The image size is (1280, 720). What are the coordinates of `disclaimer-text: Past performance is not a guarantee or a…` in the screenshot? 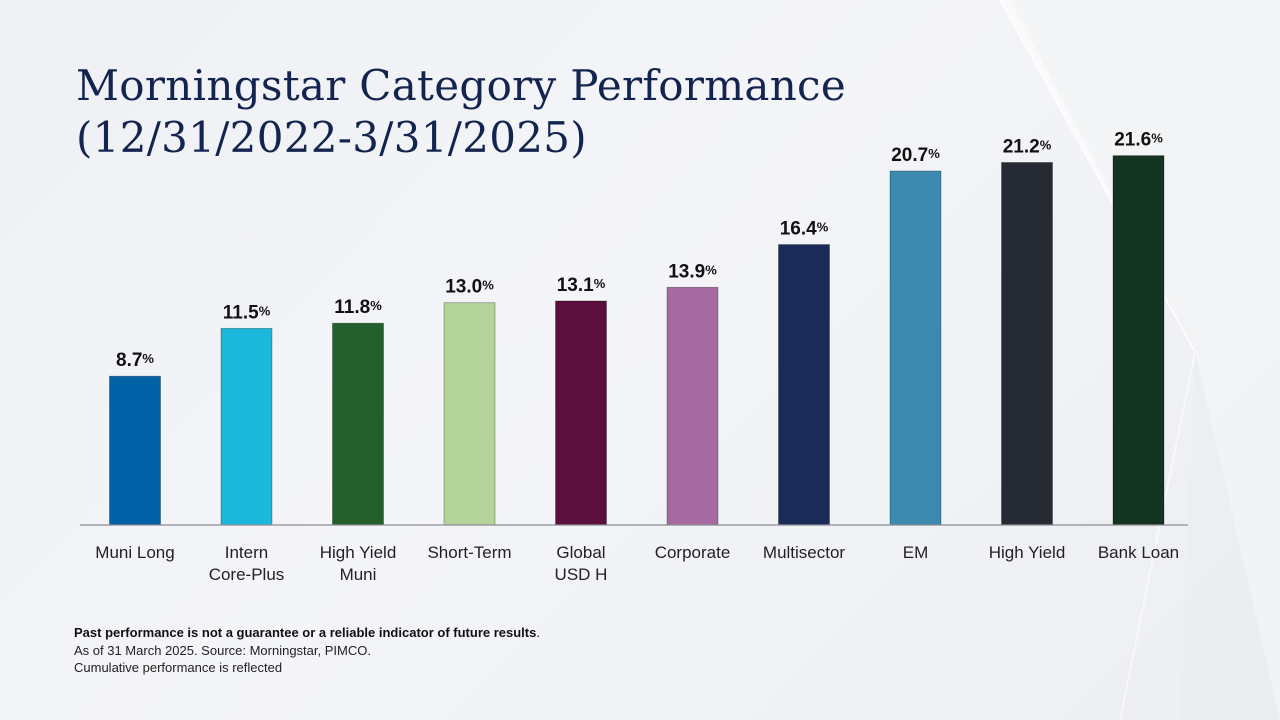 It's located at (305, 632).